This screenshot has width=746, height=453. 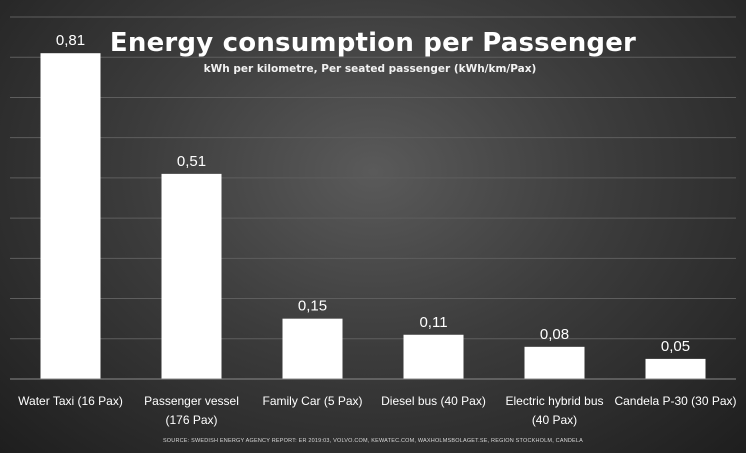 What do you see at coordinates (675, 401) in the screenshot?
I see `category-label: Candela P-30 (30 Pax)` at bounding box center [675, 401].